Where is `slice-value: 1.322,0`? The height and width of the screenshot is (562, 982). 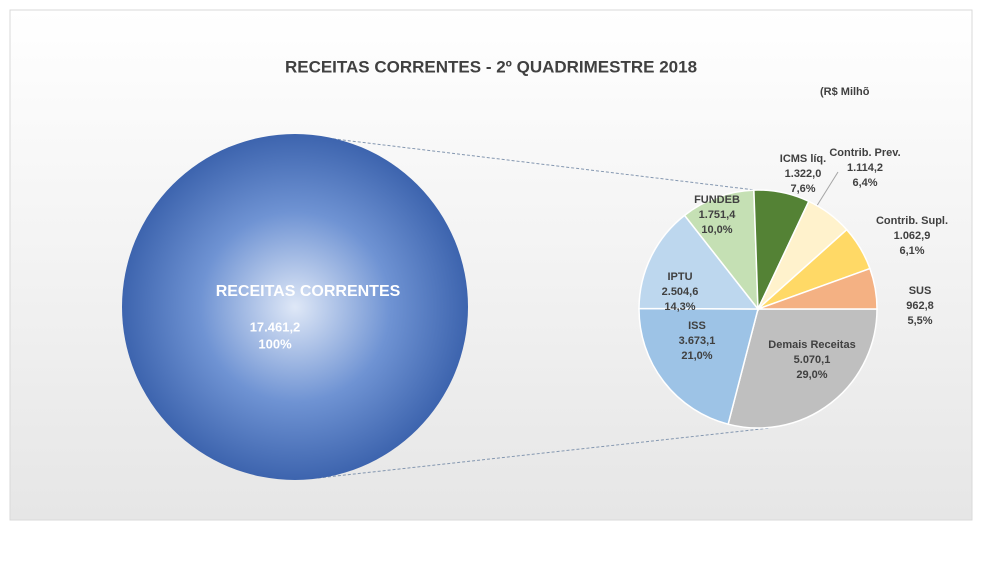 slice-value: 1.322,0 is located at coordinates (803, 174).